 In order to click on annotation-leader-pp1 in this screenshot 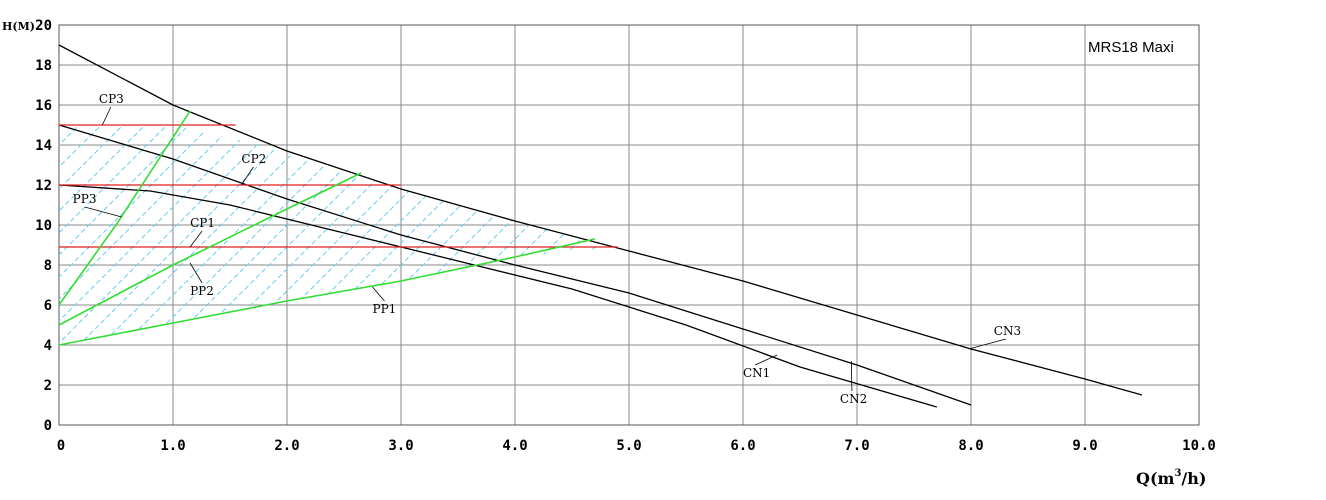, I will do `click(378, 294)`.